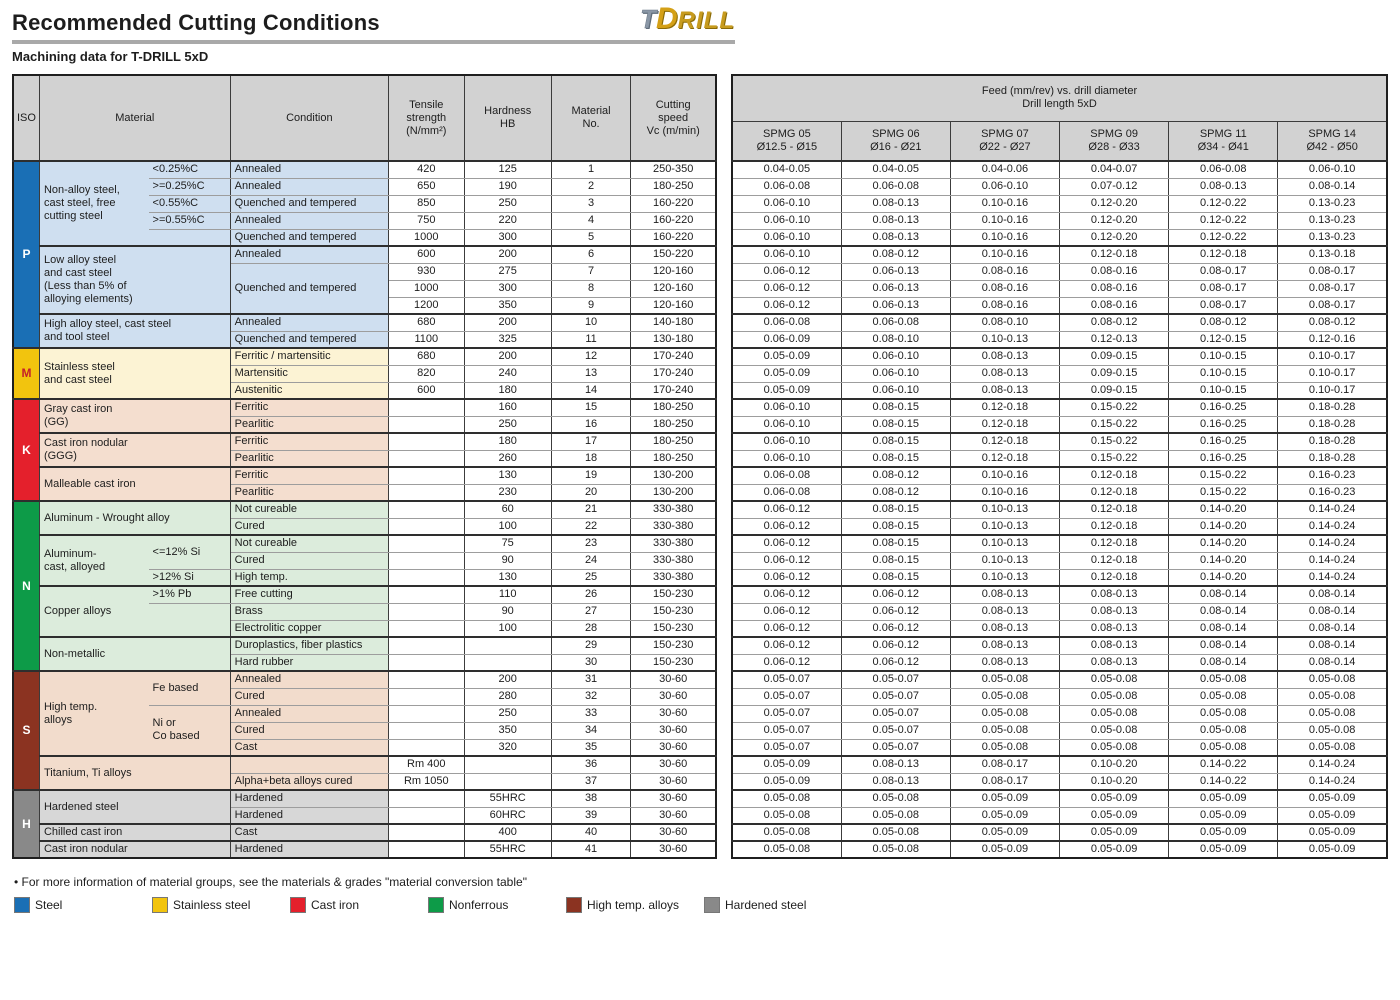 This screenshot has height=1000, width=1400. I want to click on material-row-2: >=0.25%C Annealed 650 190 2 180-250, so click(365, 186).